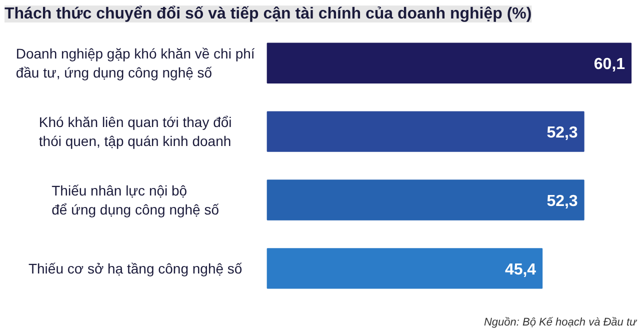 The width and height of the screenshot is (640, 333). What do you see at coordinates (135, 63) in the screenshot?
I see `y-tick-label: Doanh nghiệp gặp khó khăn về chi phí đầu tư, ứng dụng công nghệ số` at bounding box center [135, 63].